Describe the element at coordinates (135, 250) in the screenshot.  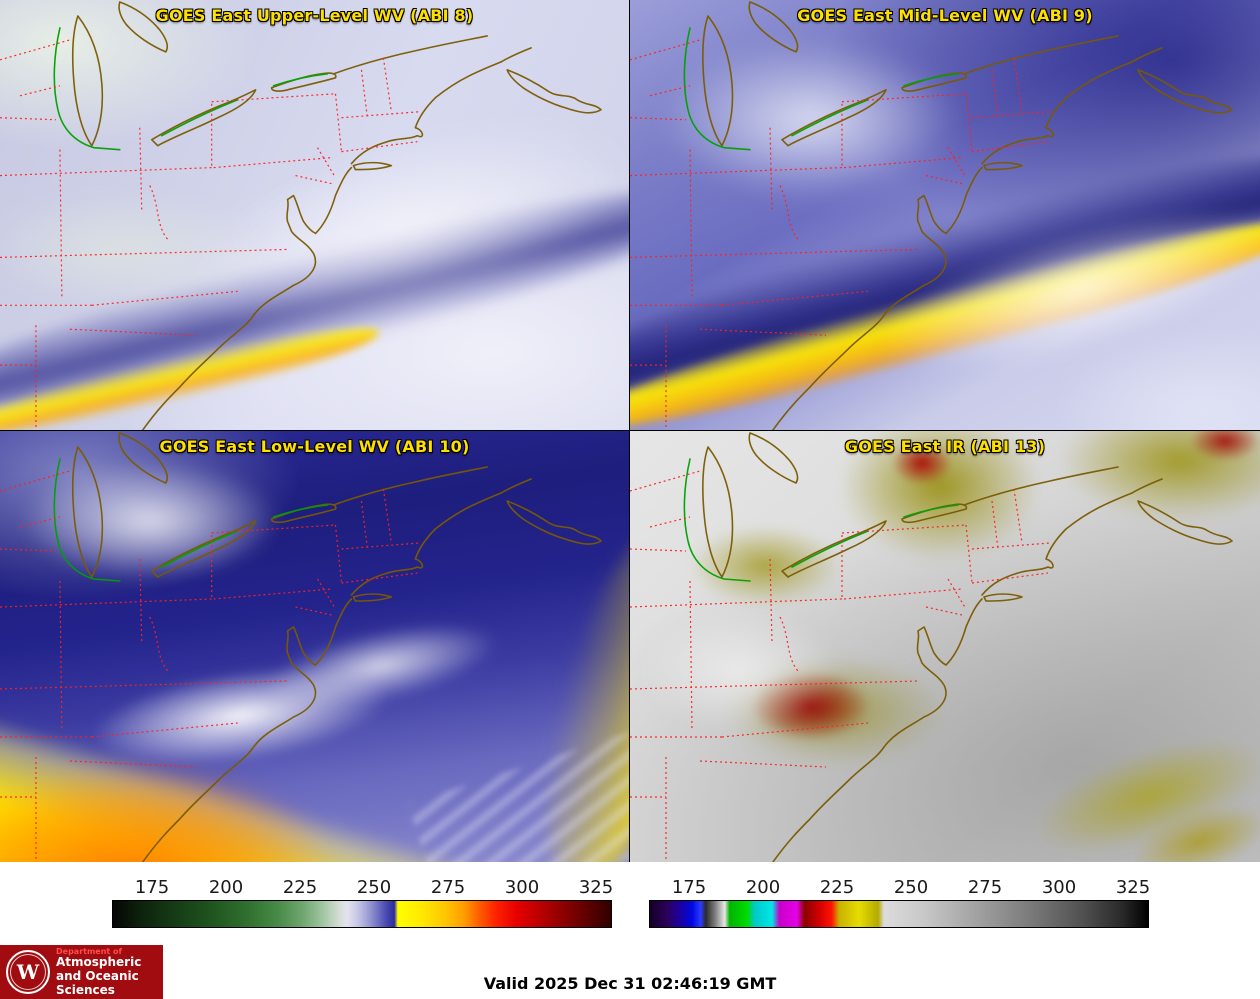
I see `wv-light-area` at that location.